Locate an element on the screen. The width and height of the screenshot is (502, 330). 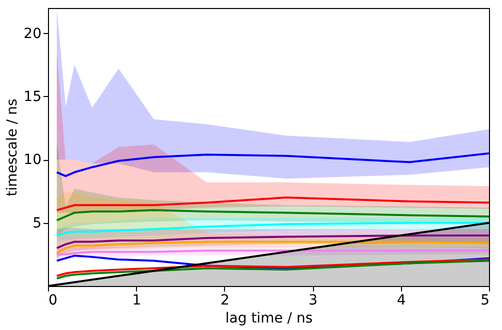
x-tick-label: 3 is located at coordinates (313, 300).